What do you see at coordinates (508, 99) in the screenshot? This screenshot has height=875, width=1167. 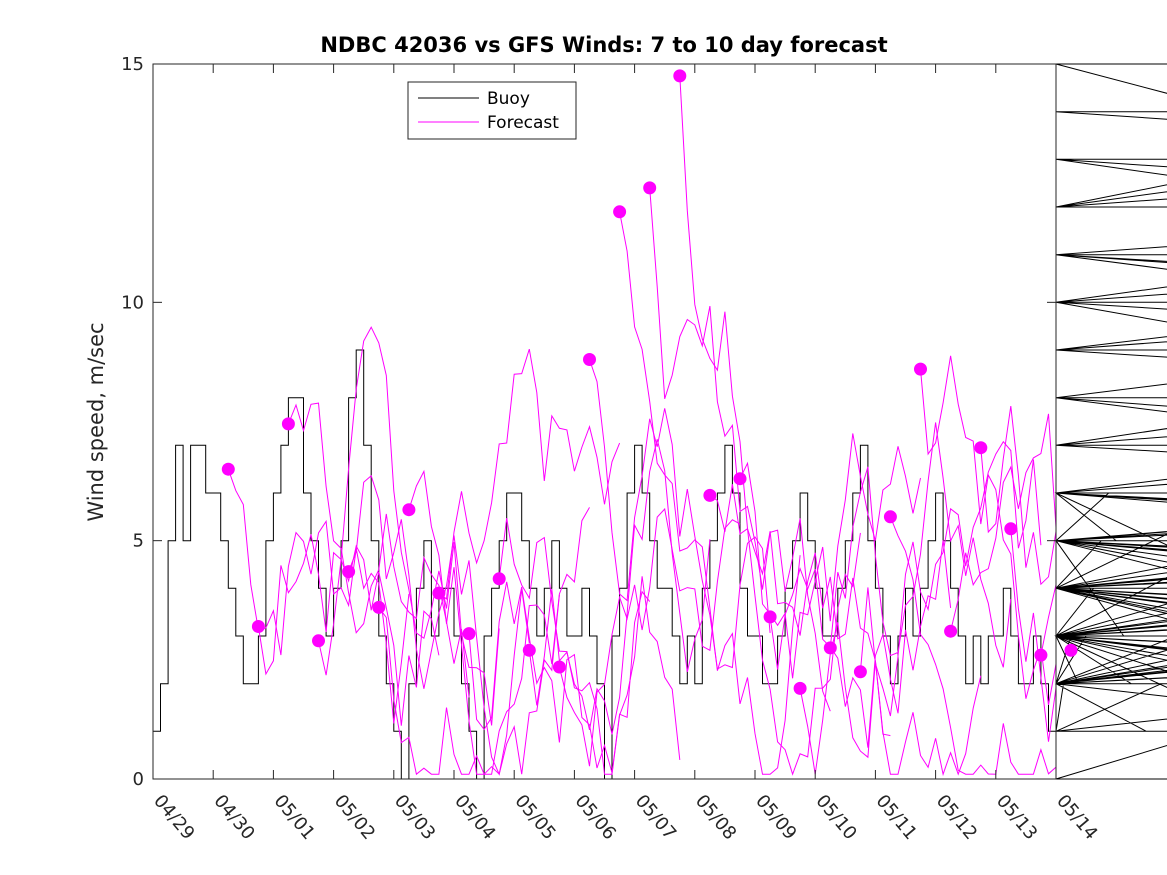 I see `legend-buoy-label: Buoy` at bounding box center [508, 99].